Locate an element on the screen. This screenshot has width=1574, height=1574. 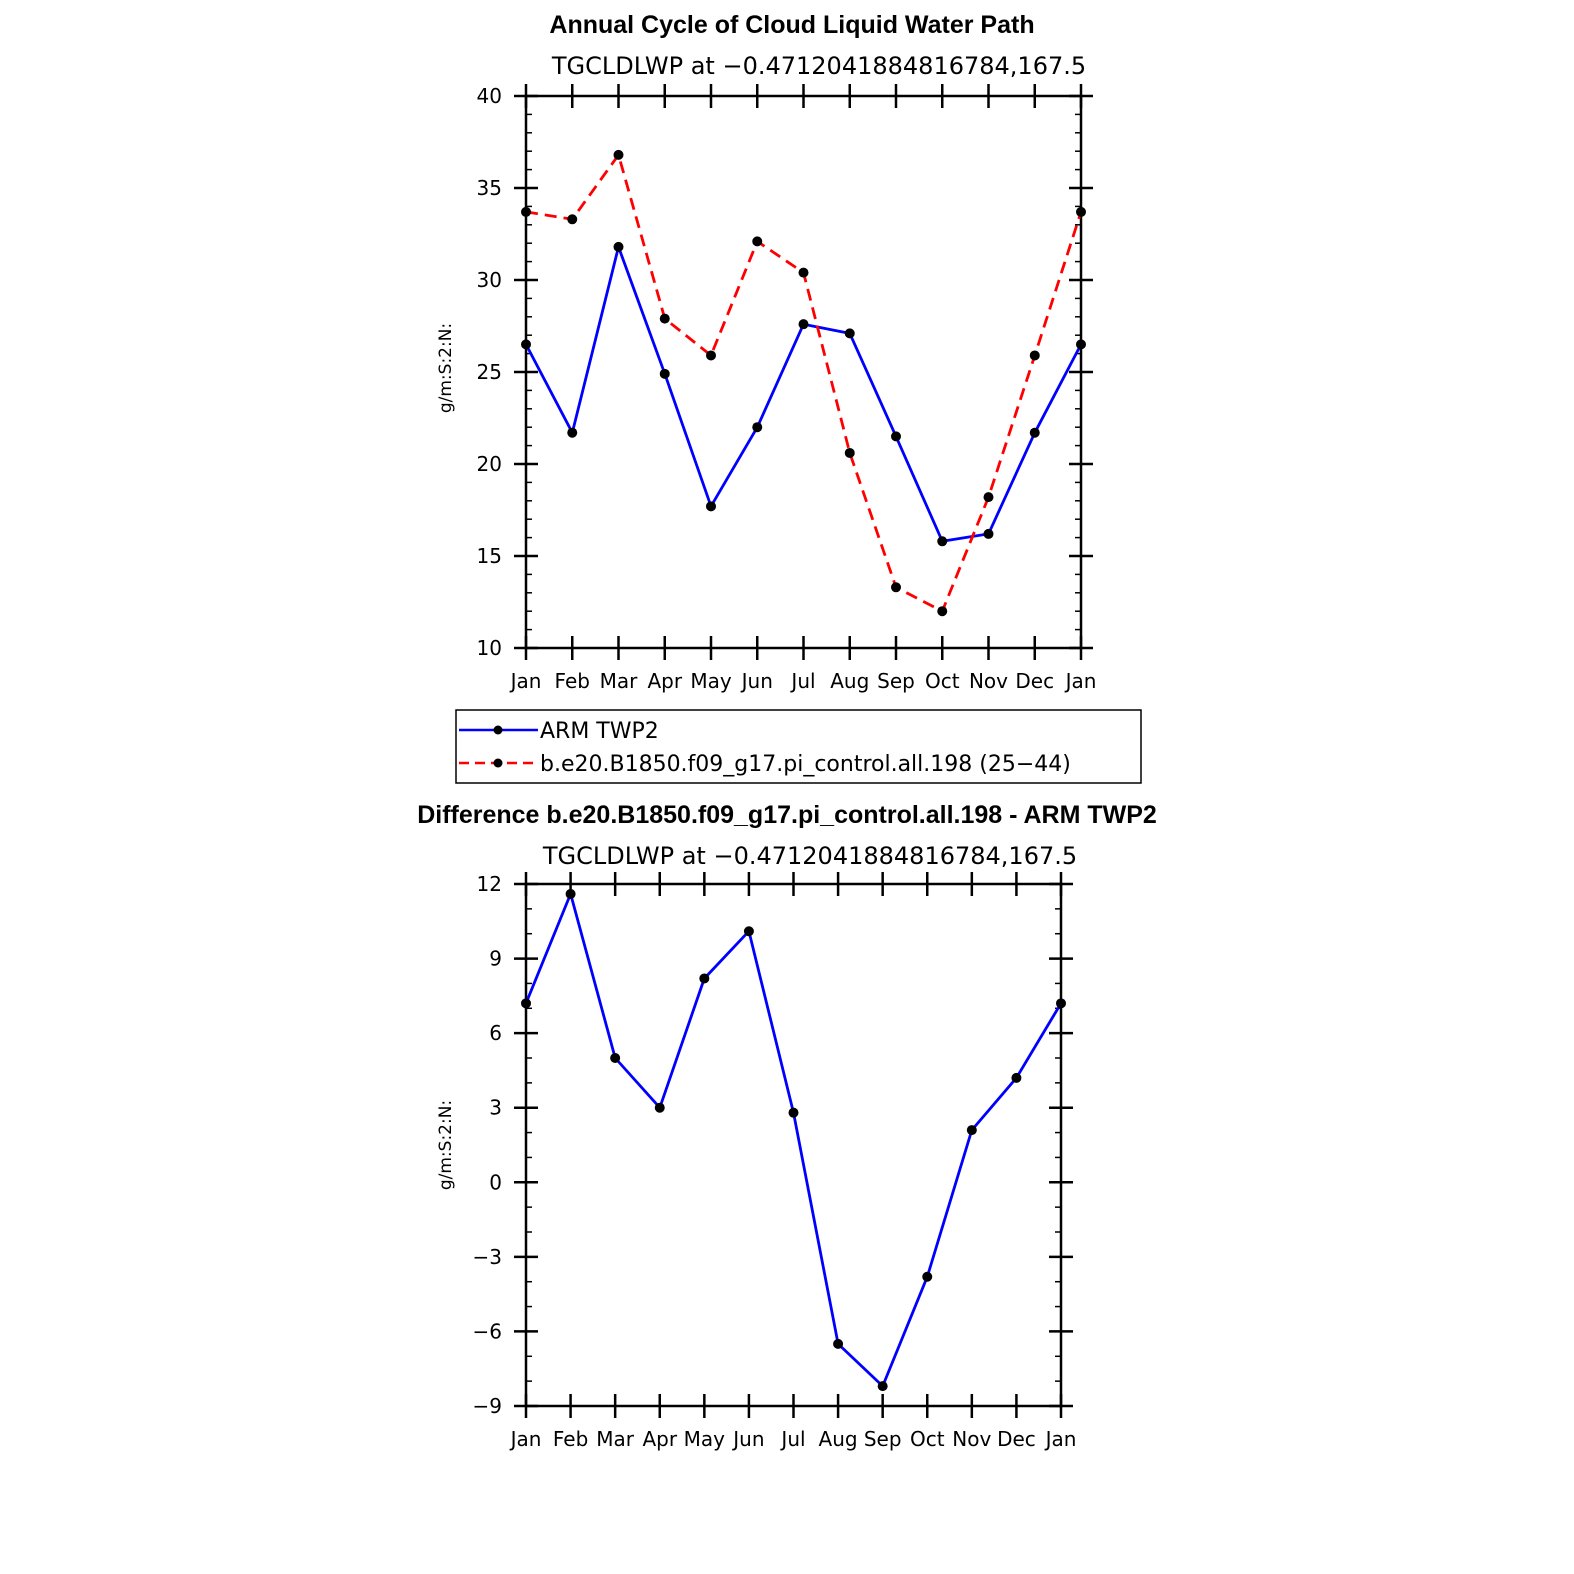
y-tick-label: 12 is located at coordinates (489, 884).